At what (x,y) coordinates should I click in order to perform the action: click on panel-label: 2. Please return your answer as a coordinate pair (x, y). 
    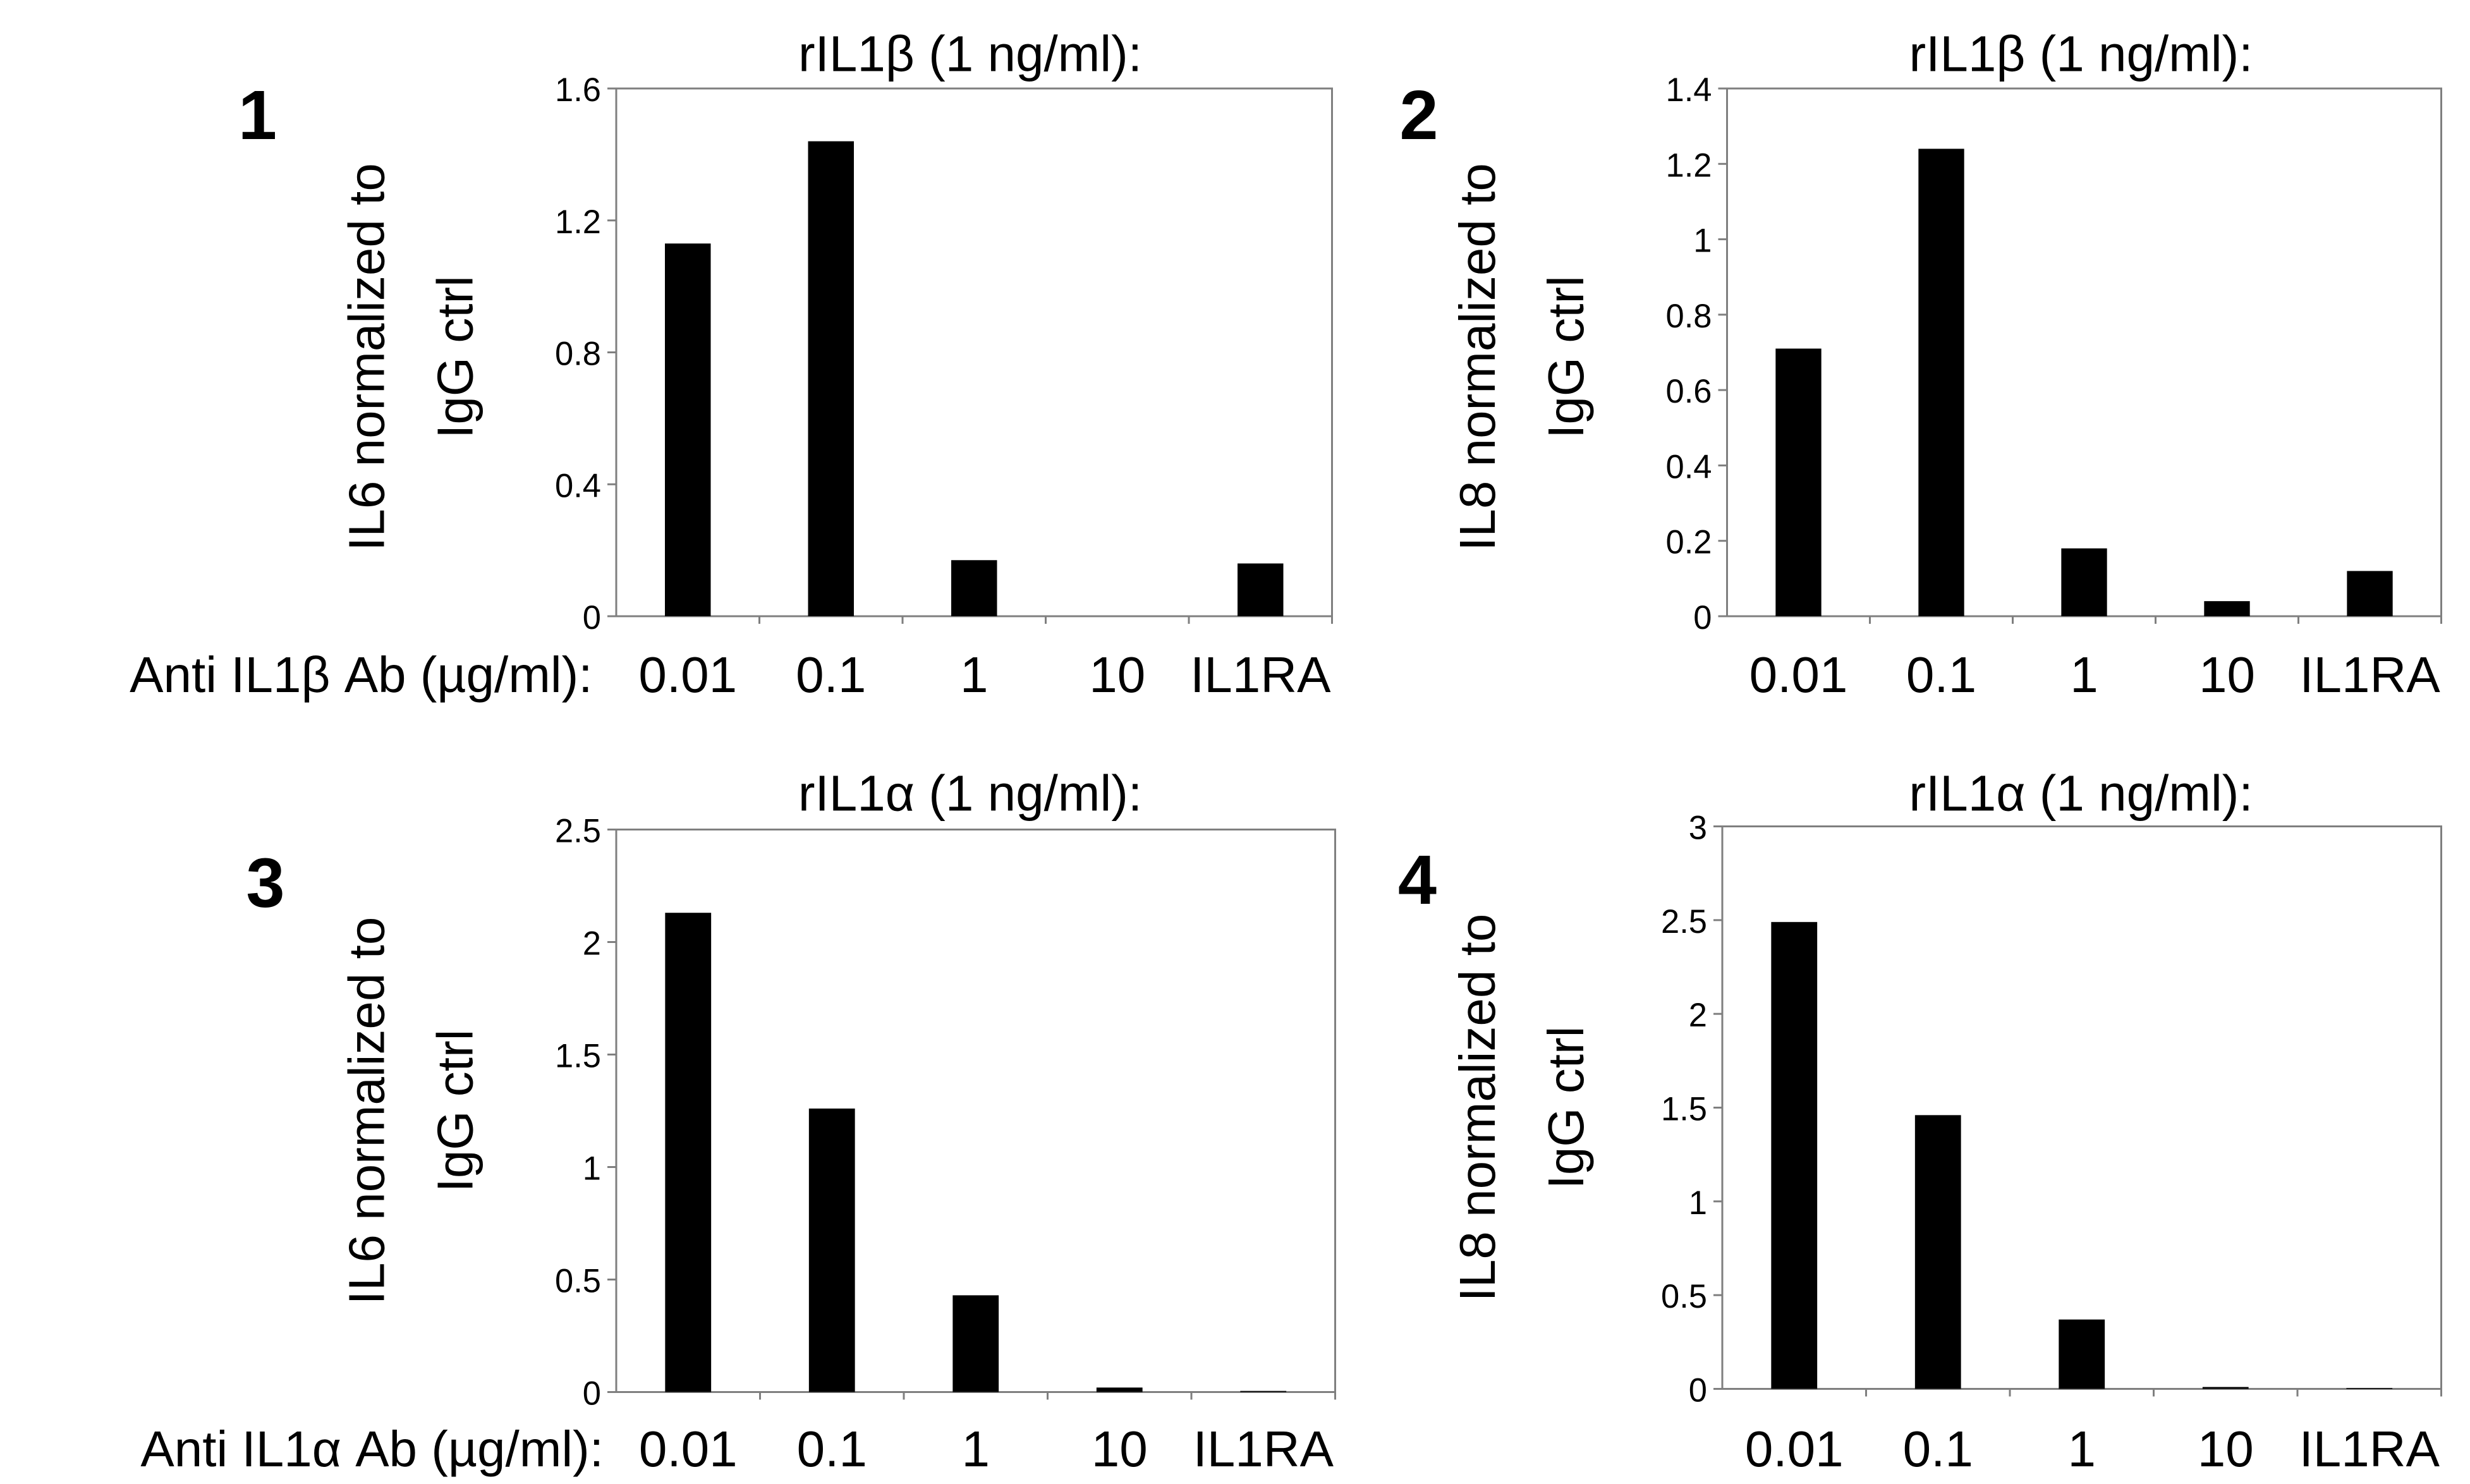
    Looking at the image, I should click on (1418, 115).